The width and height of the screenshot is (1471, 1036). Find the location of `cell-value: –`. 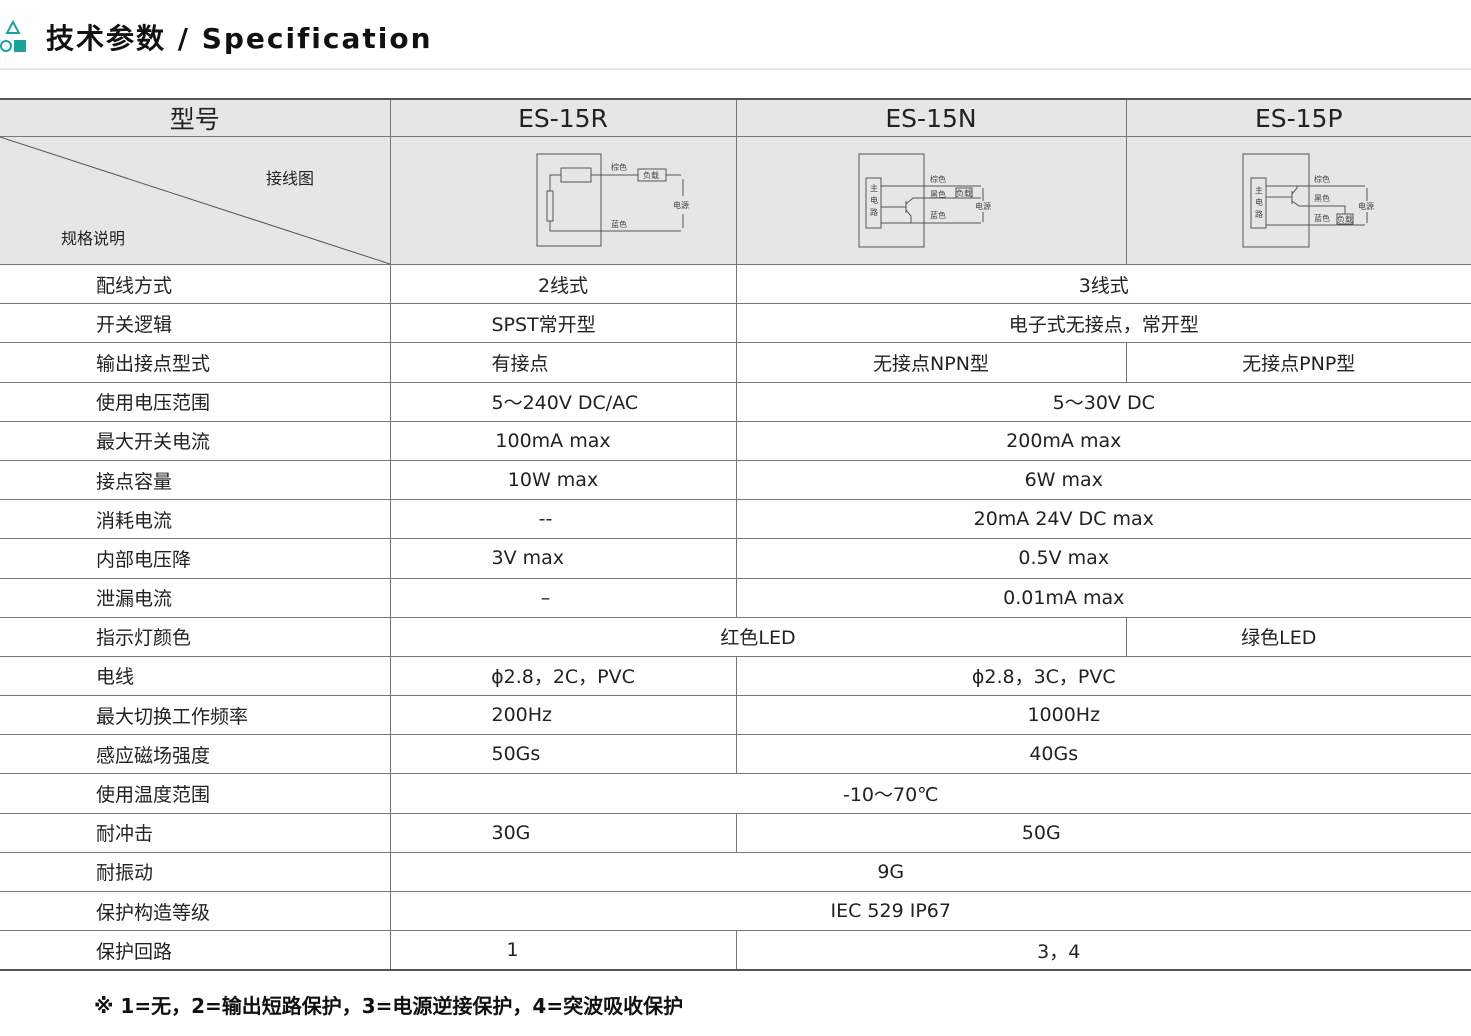

cell-value: – is located at coordinates (563, 598).